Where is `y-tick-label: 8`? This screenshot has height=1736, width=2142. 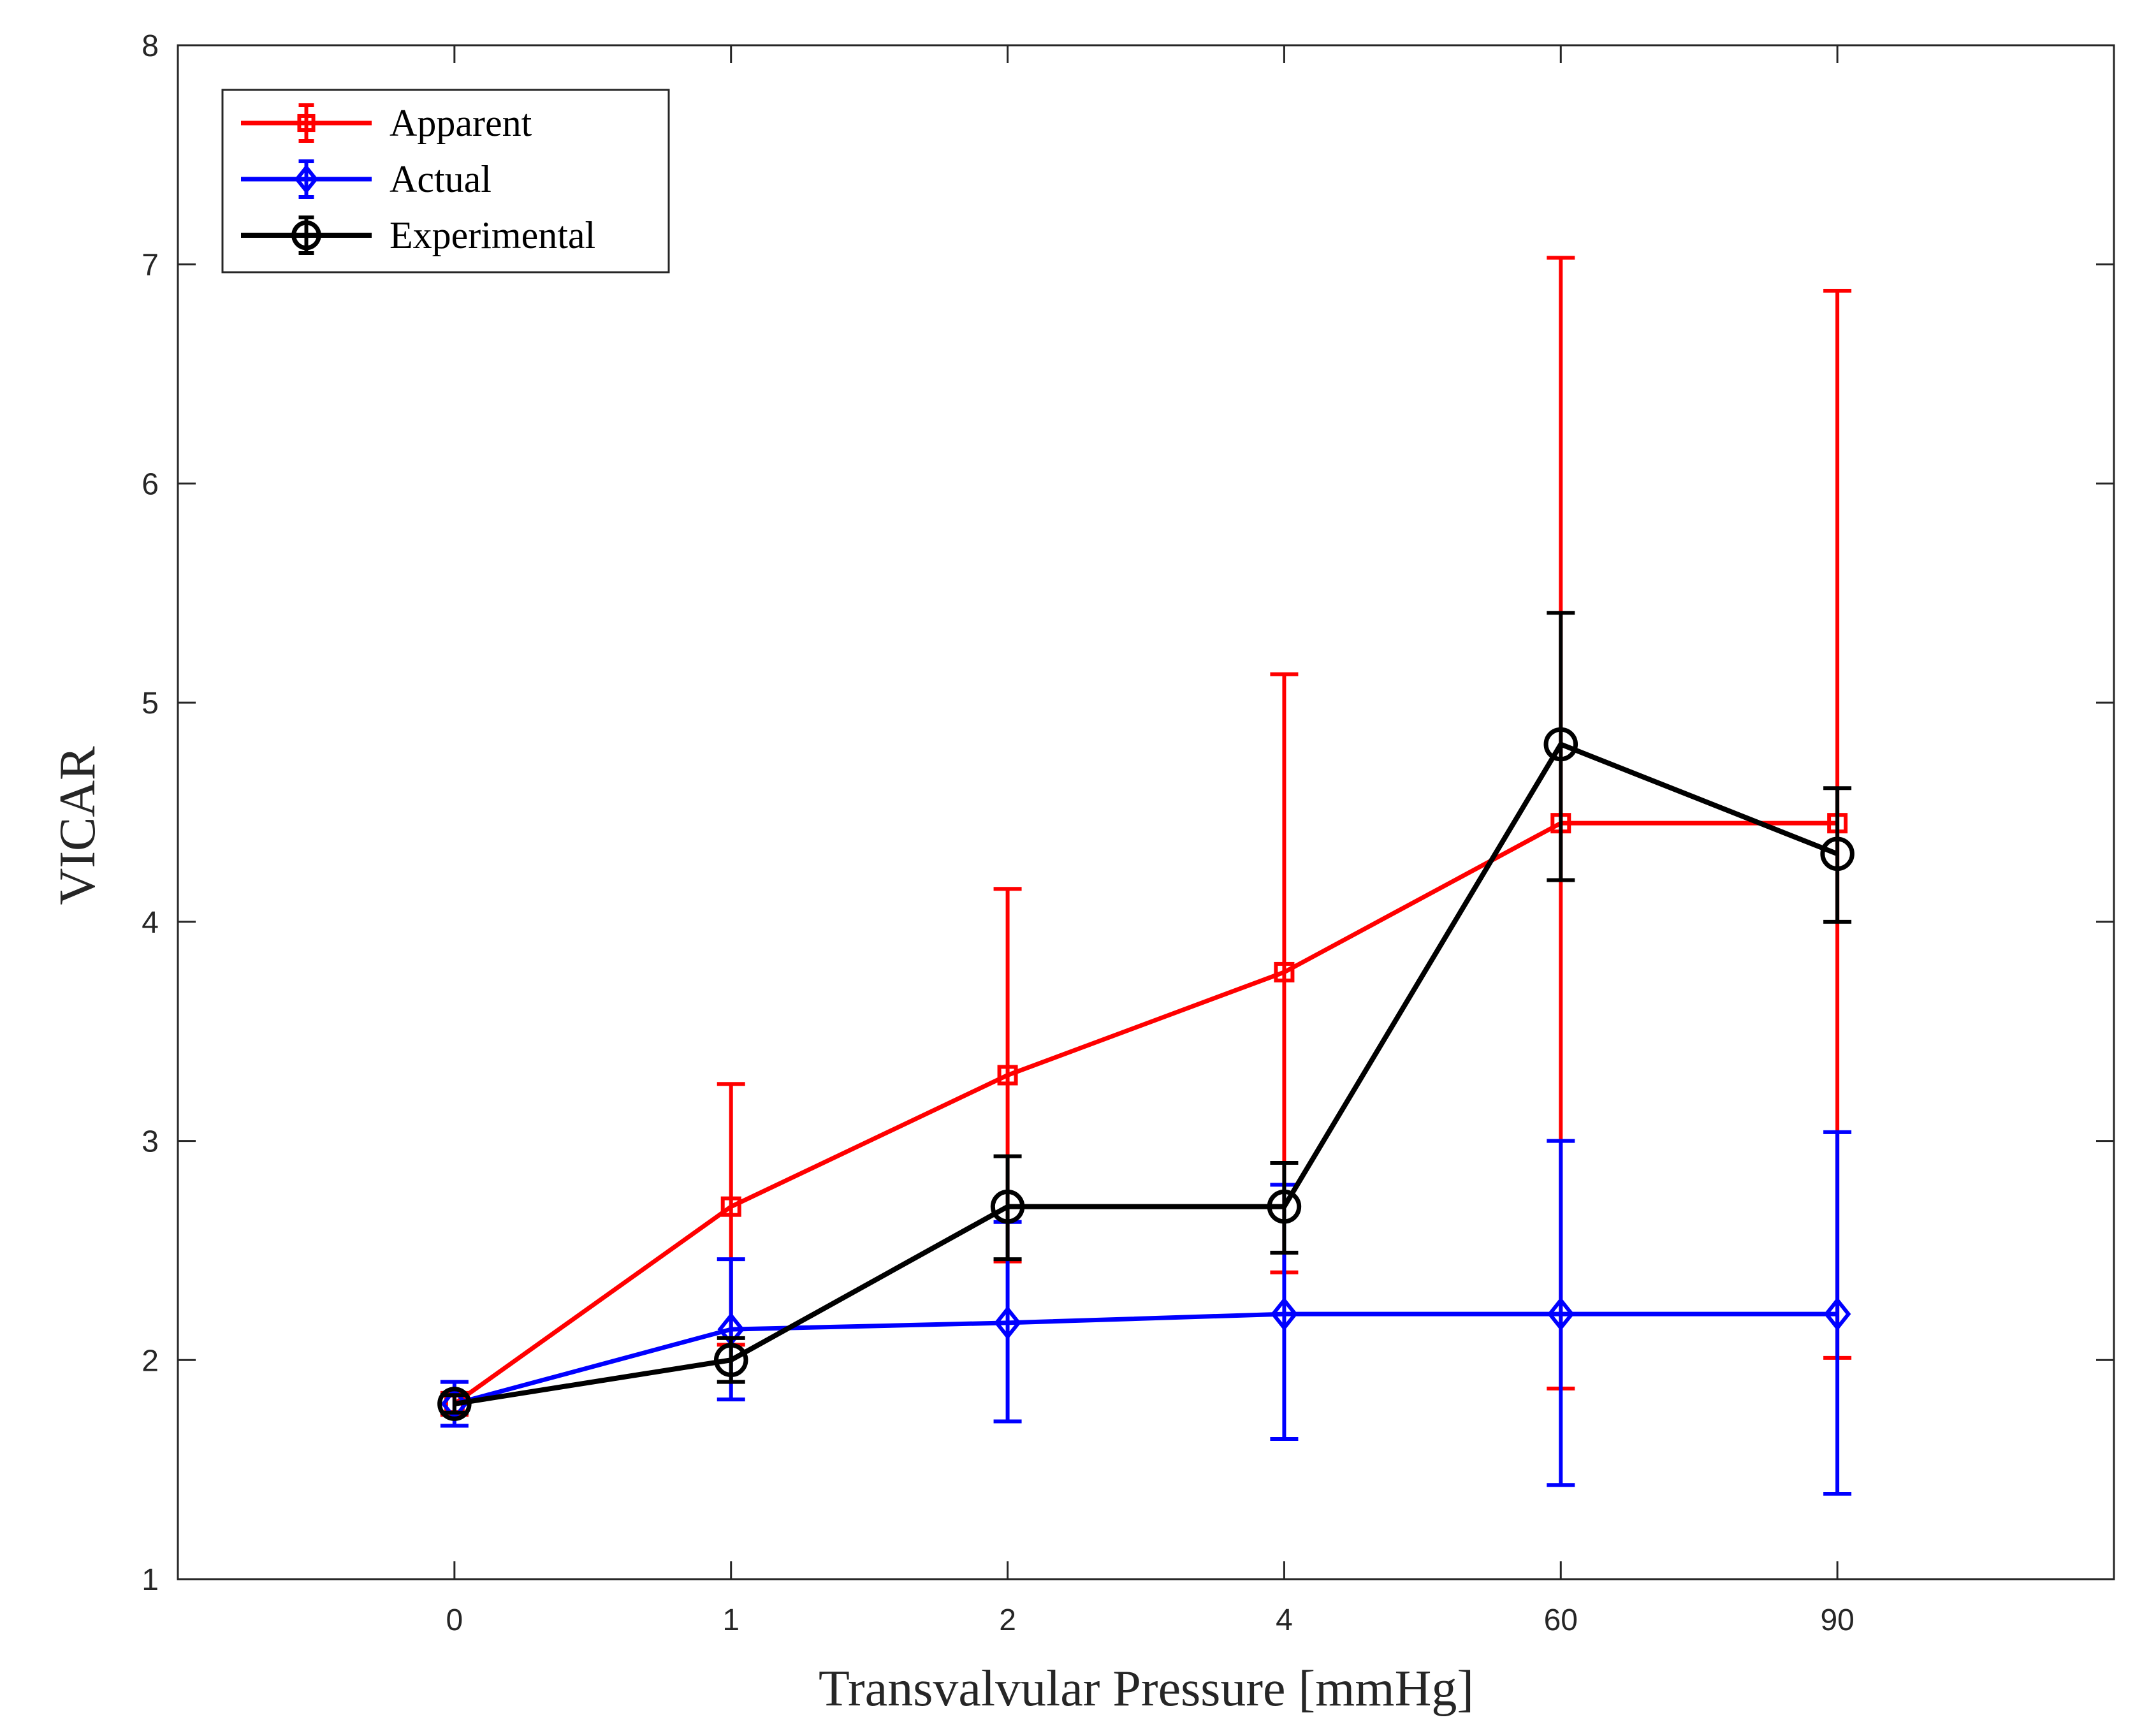
y-tick-label: 8 is located at coordinates (150, 46).